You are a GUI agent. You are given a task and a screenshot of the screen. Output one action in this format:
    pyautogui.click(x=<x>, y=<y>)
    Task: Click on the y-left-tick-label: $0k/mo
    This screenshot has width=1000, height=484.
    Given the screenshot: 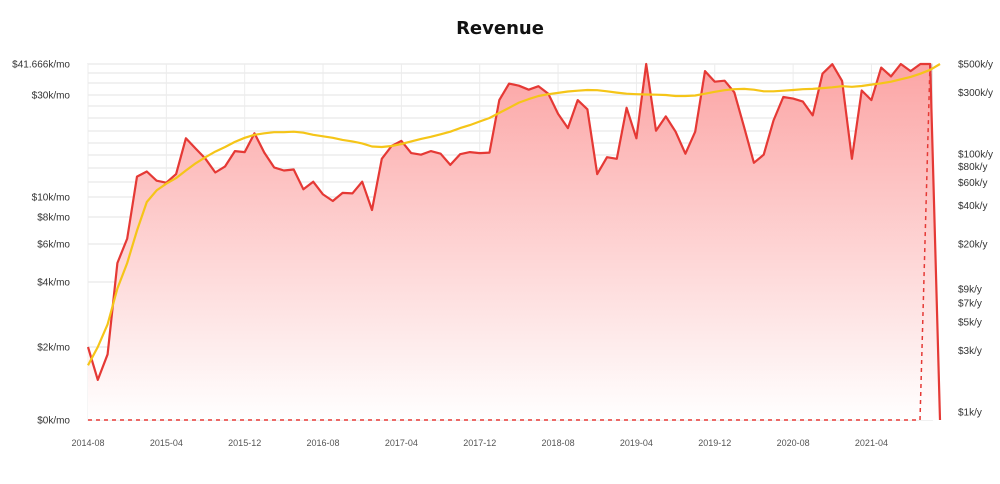 What is the action you would take?
    pyautogui.click(x=53, y=421)
    